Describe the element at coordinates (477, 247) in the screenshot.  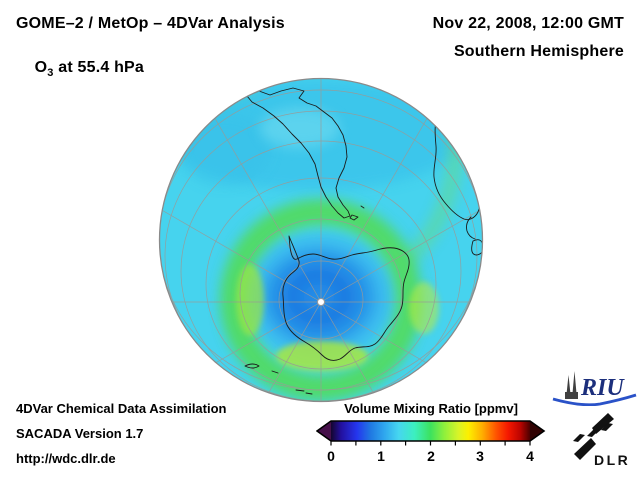
I see `coastline-new-zealand` at that location.